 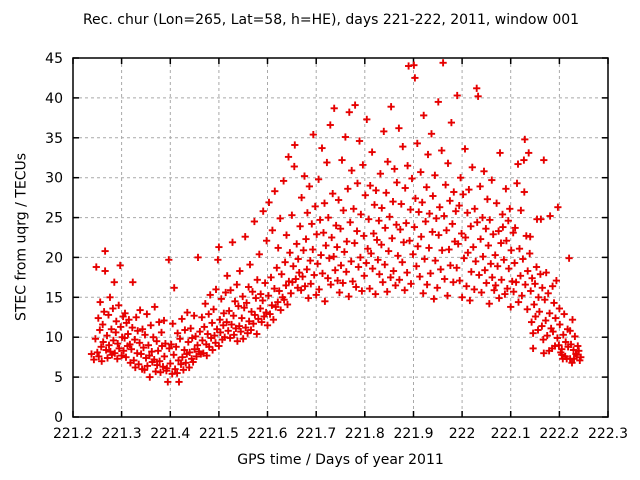 What do you see at coordinates (413, 434) in the screenshot?
I see `svg-text: 221.9` at bounding box center [413, 434].